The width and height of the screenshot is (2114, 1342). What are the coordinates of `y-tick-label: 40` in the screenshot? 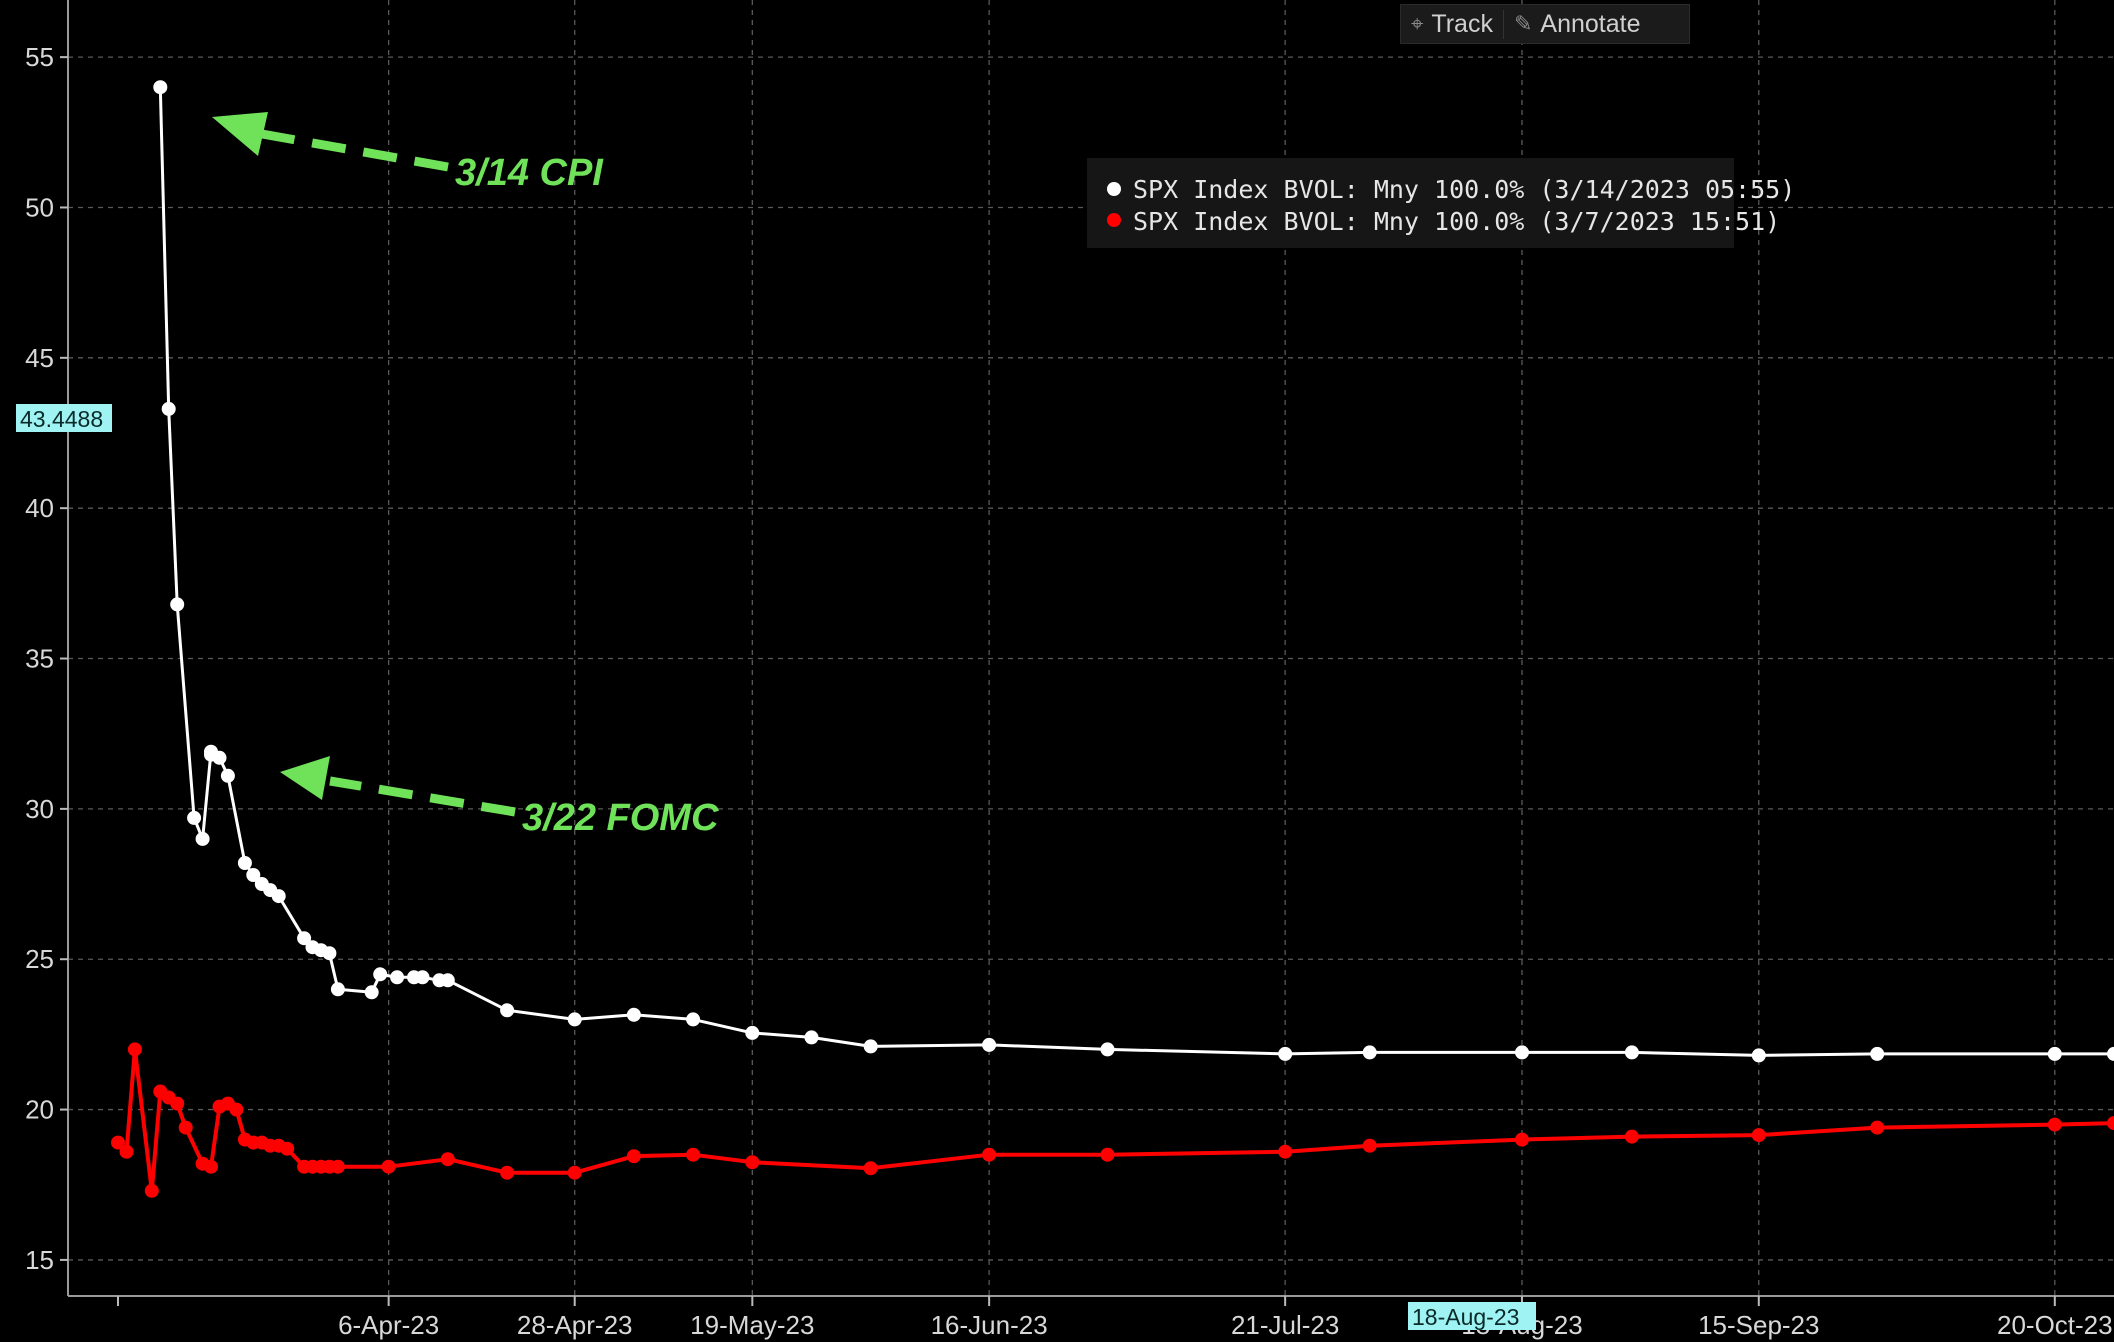 It's located at (39, 508).